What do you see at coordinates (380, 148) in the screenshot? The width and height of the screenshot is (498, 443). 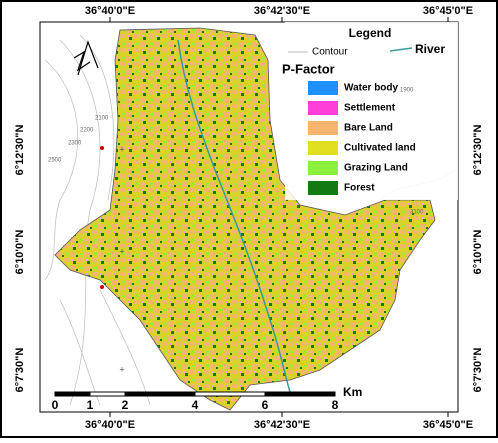 I see `legend-label: Cultivated land` at bounding box center [380, 148].